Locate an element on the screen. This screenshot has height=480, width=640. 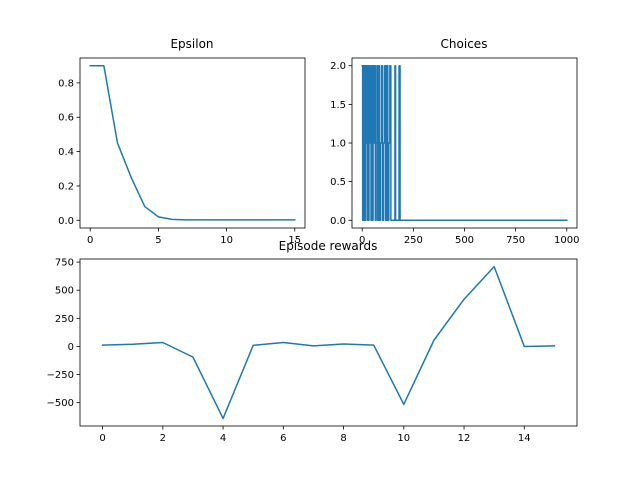
epsilon-ytick-label: 0.8 is located at coordinates (66, 83).